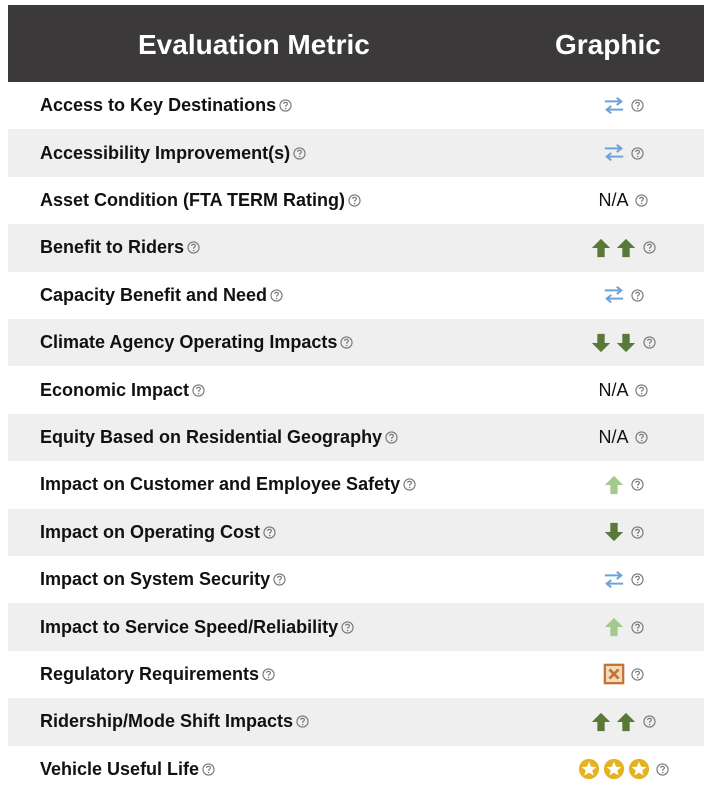  Describe the element at coordinates (192, 199) in the screenshot. I see `metric-label: Asset Condition (FTA TERM Rating)` at that location.